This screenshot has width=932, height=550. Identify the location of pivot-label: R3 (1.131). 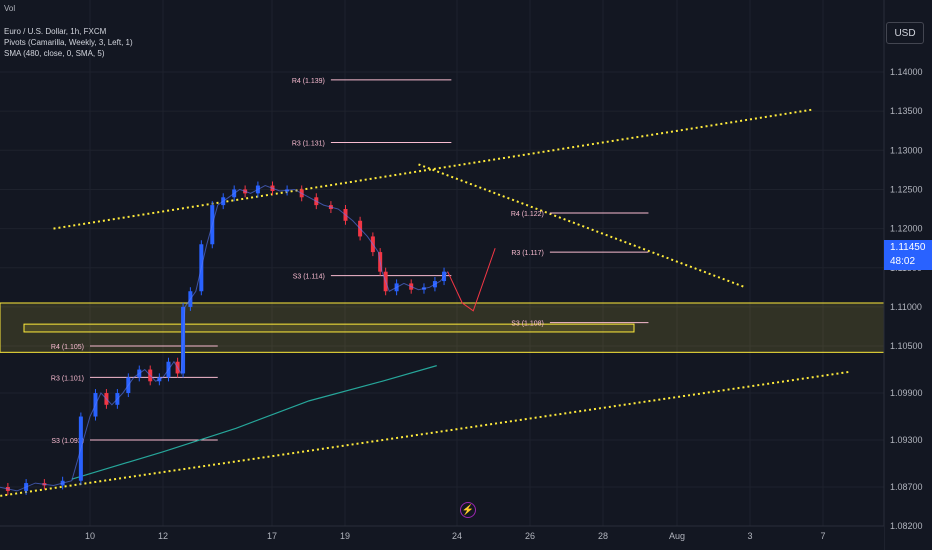
(308, 143).